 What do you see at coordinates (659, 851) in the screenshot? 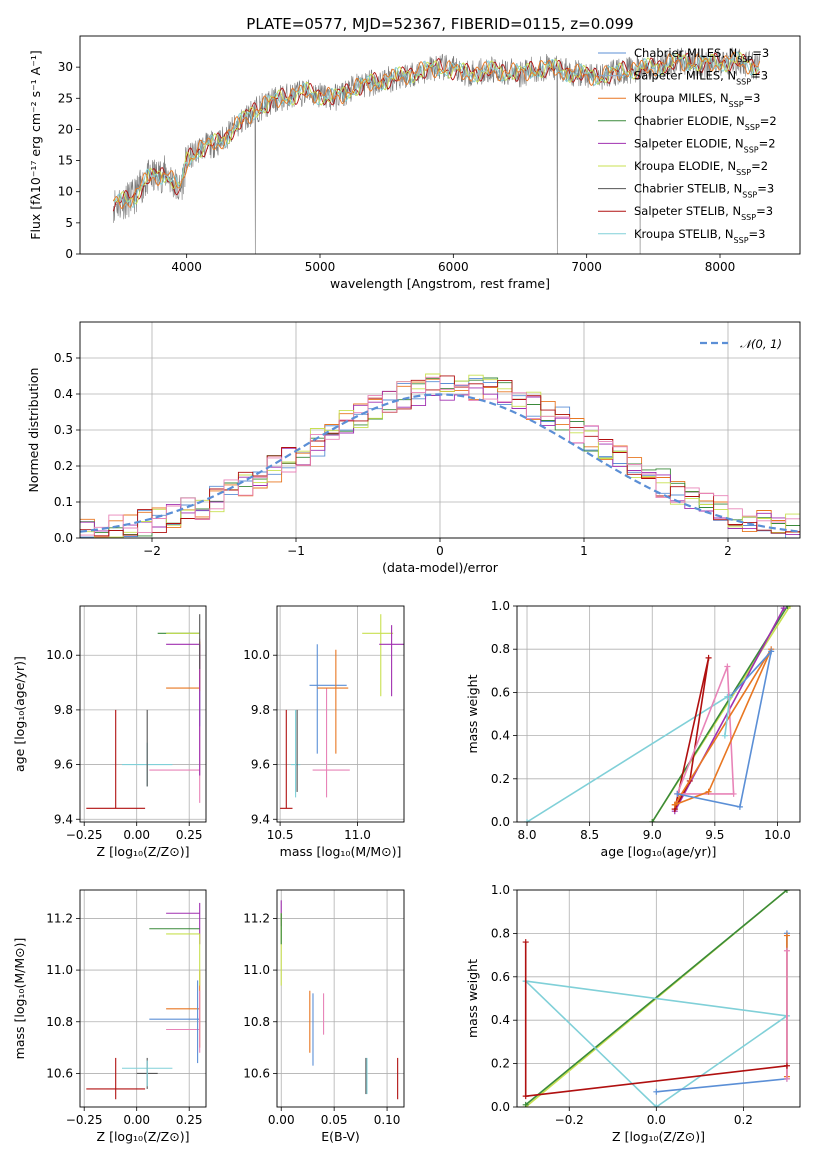
I see `x-axis-label: age [log₁₀(age/yr)]` at bounding box center [659, 851].